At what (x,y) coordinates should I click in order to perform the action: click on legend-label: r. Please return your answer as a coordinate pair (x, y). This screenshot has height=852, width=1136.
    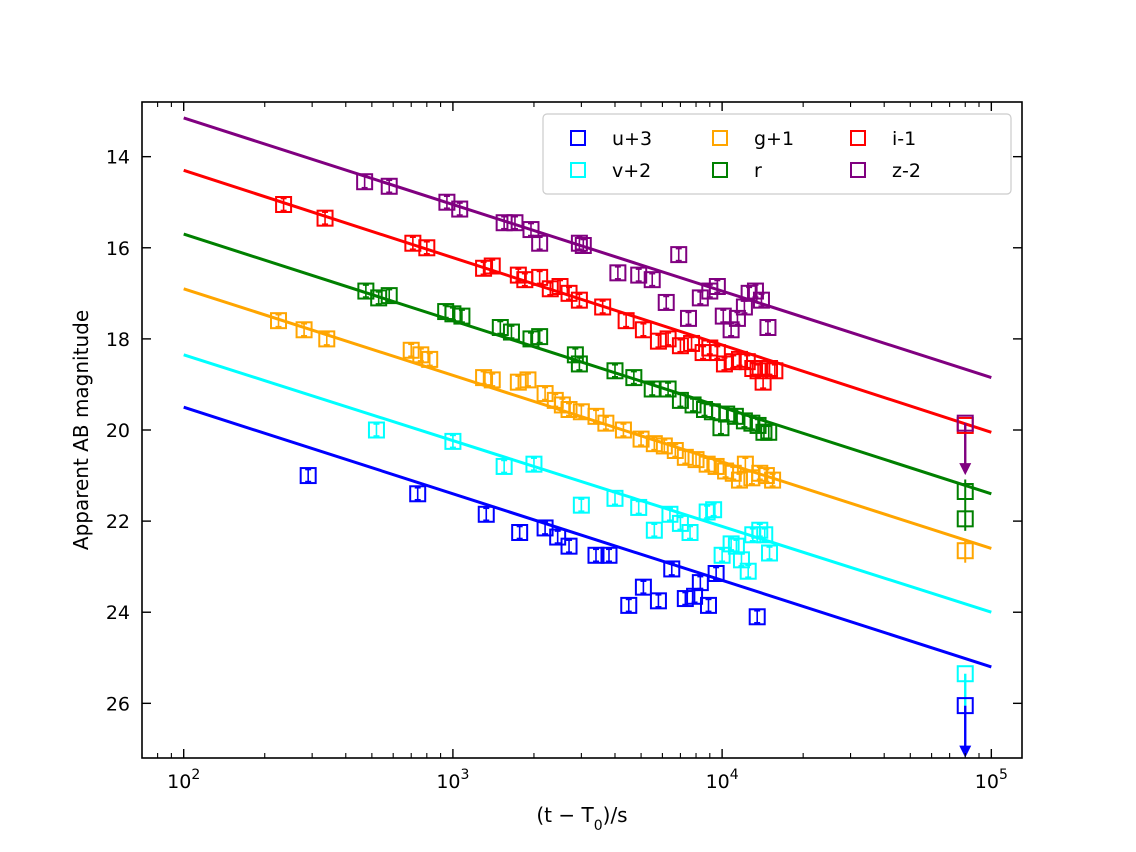
    Looking at the image, I should click on (758, 171).